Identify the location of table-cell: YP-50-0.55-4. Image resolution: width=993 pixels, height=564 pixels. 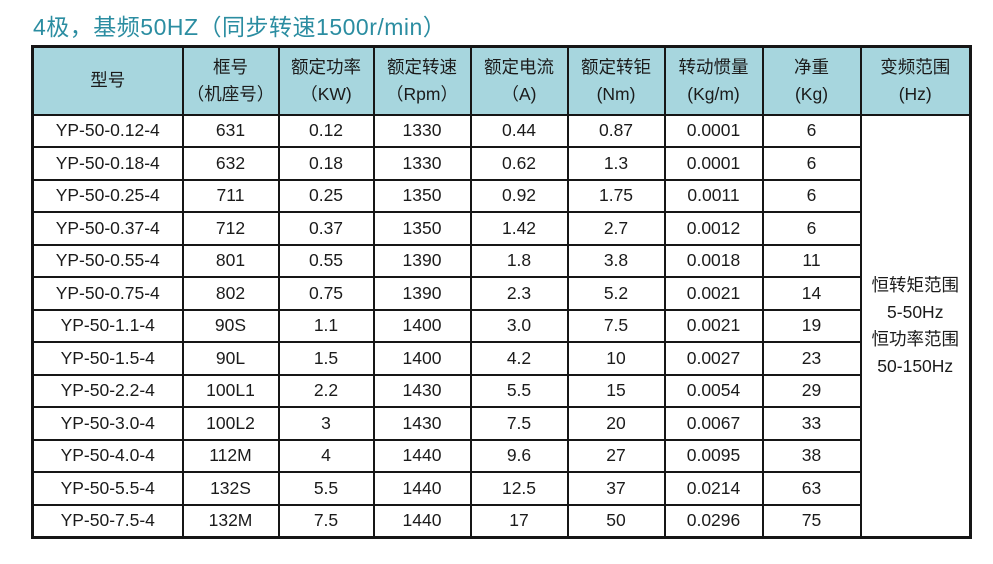
(107, 260).